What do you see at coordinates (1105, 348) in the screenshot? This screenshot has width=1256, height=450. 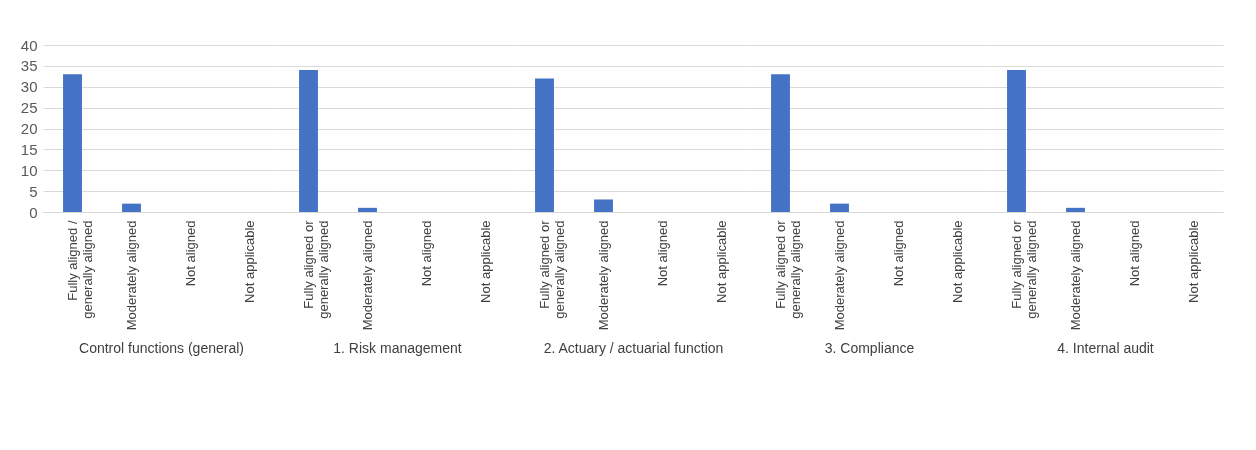 I see `x-axis-title: 4. Internal audit` at bounding box center [1105, 348].